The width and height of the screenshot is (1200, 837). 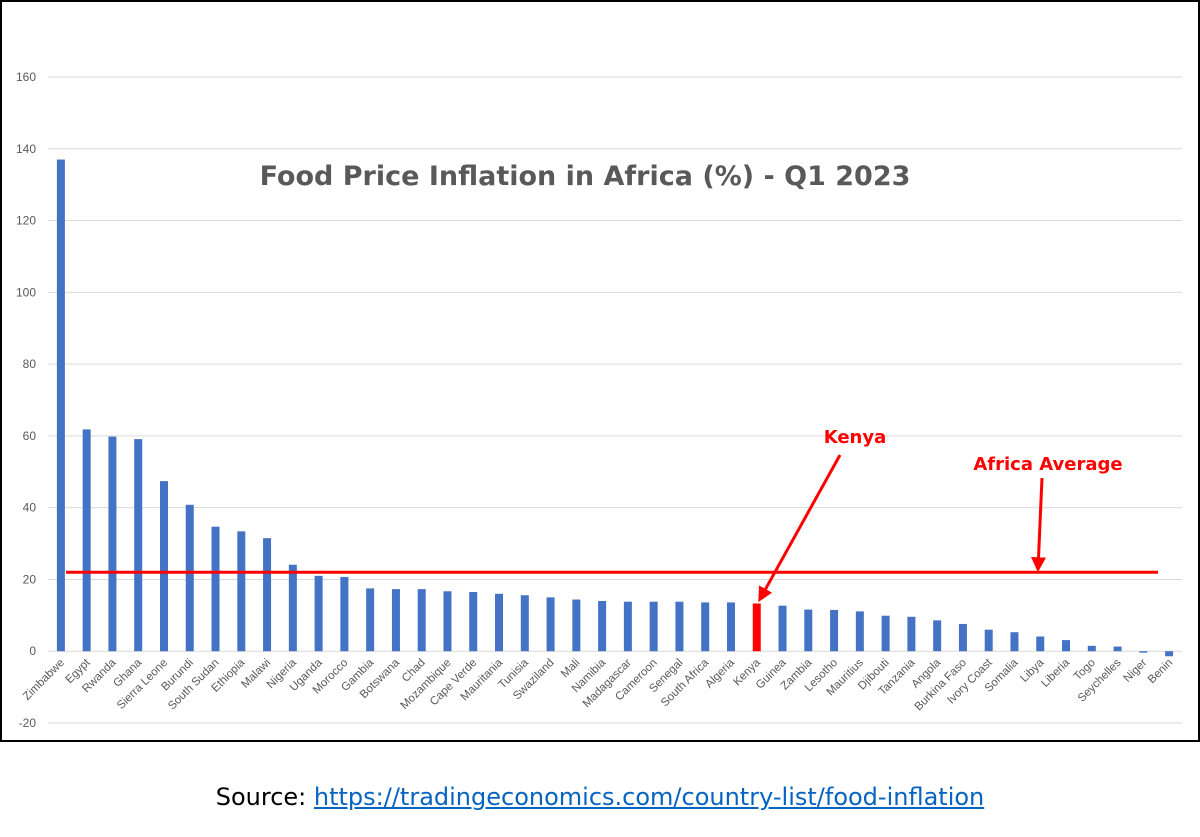 What do you see at coordinates (447, 621) in the screenshot?
I see `bar-mozambique` at bounding box center [447, 621].